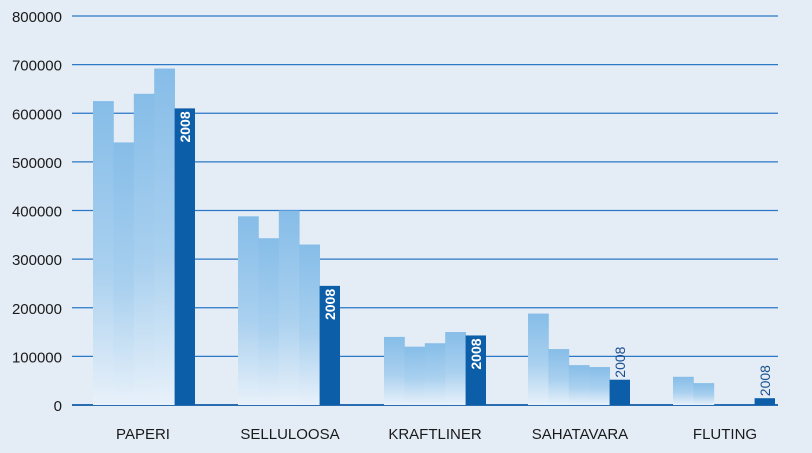 This screenshot has height=453, width=812. What do you see at coordinates (37, 357) in the screenshot?
I see `y-tick-label: 100000` at bounding box center [37, 357].